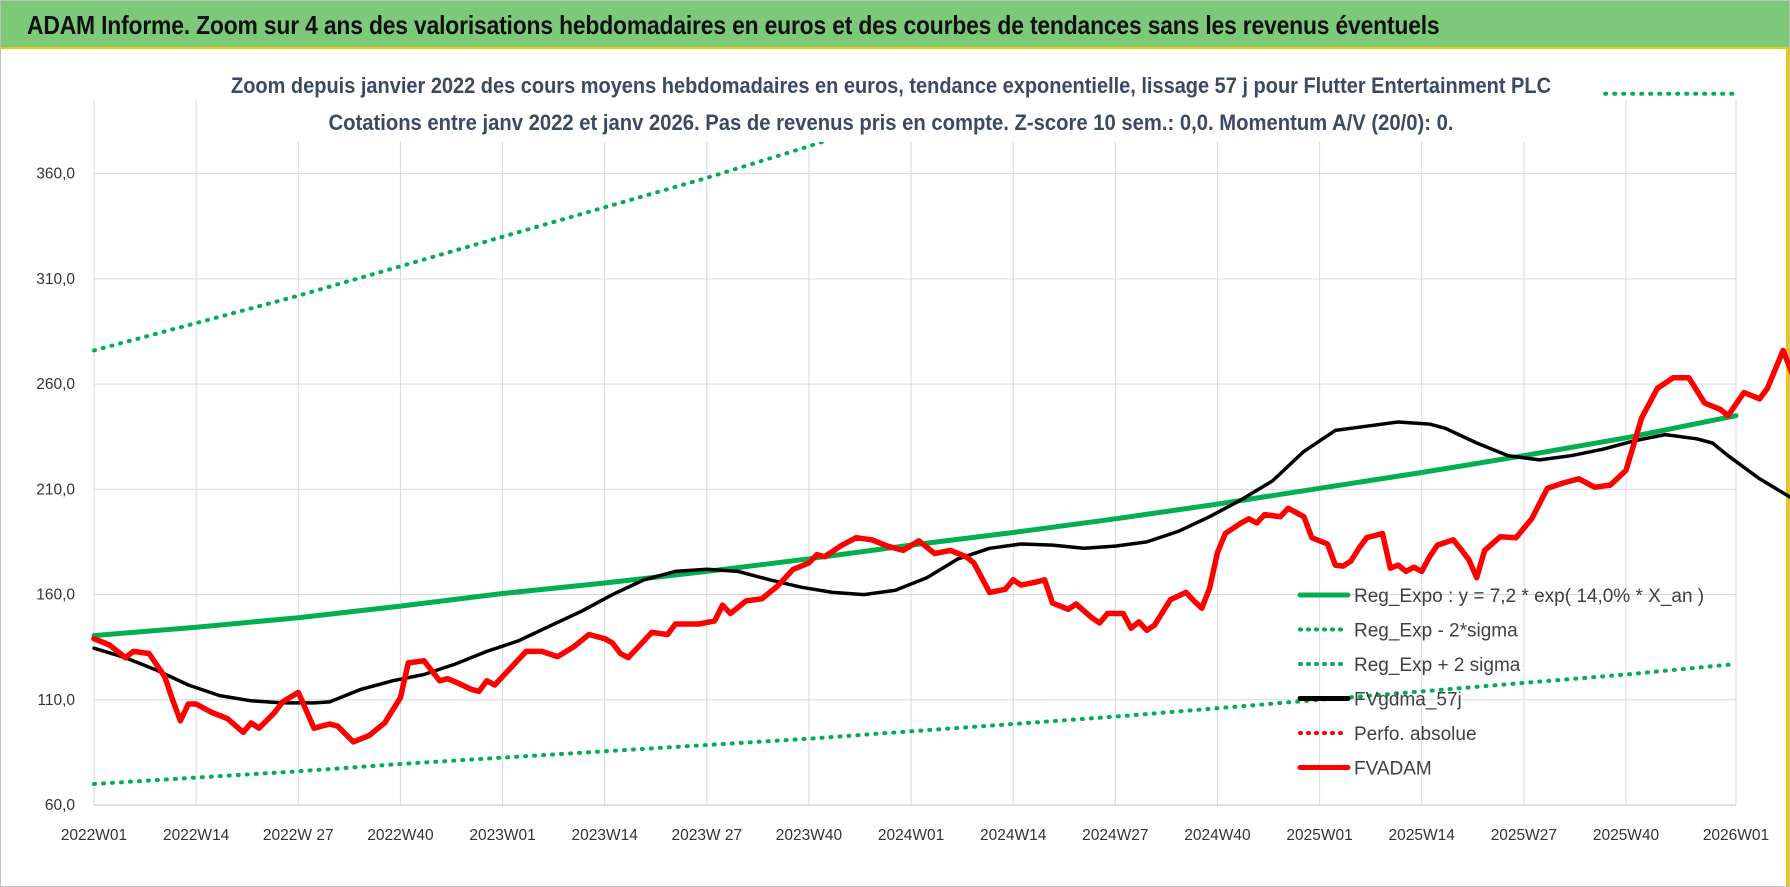  I want to click on title-background, so click(900, 102).